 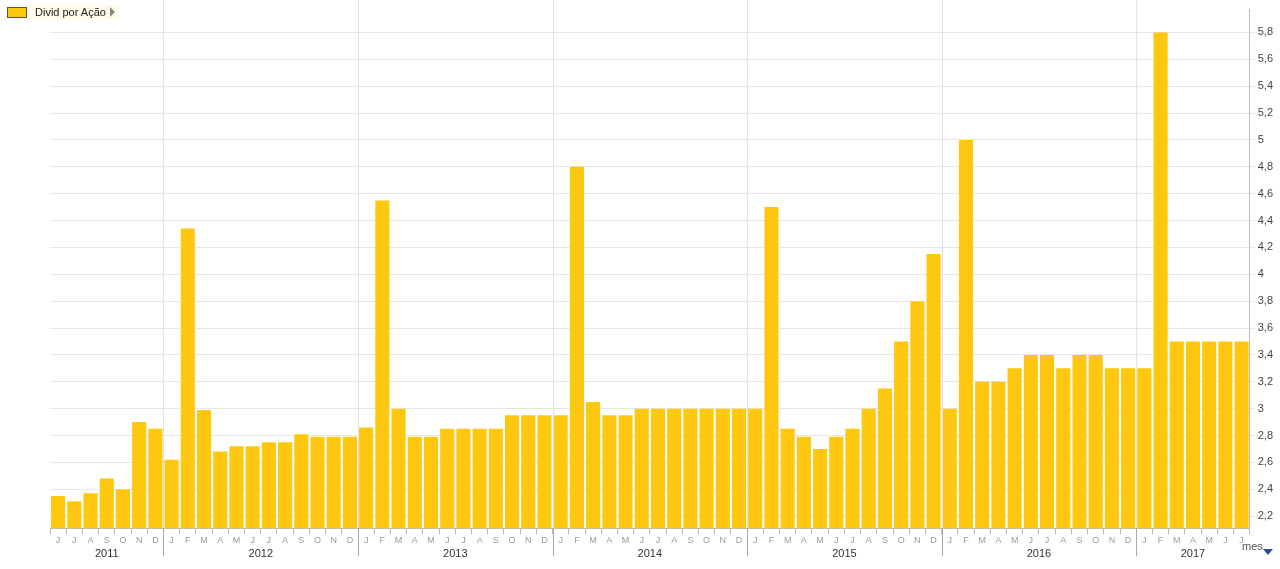 What do you see at coordinates (1260, 407) in the screenshot?
I see `y-tick-label: 3` at bounding box center [1260, 407].